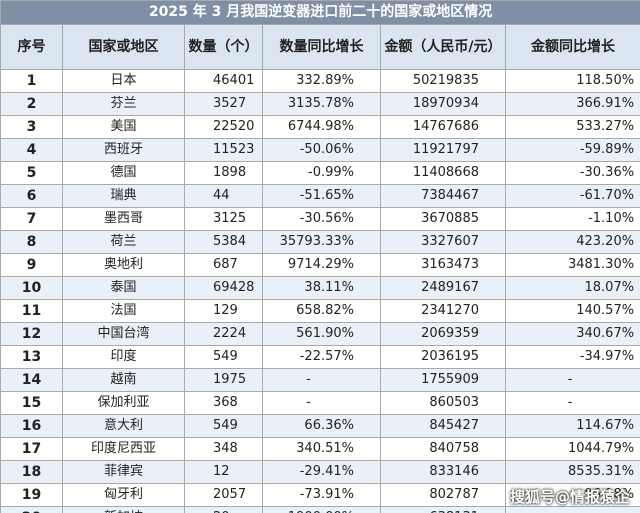 This screenshot has height=513, width=640. I want to click on cell-amount: 11921797, so click(443, 150).